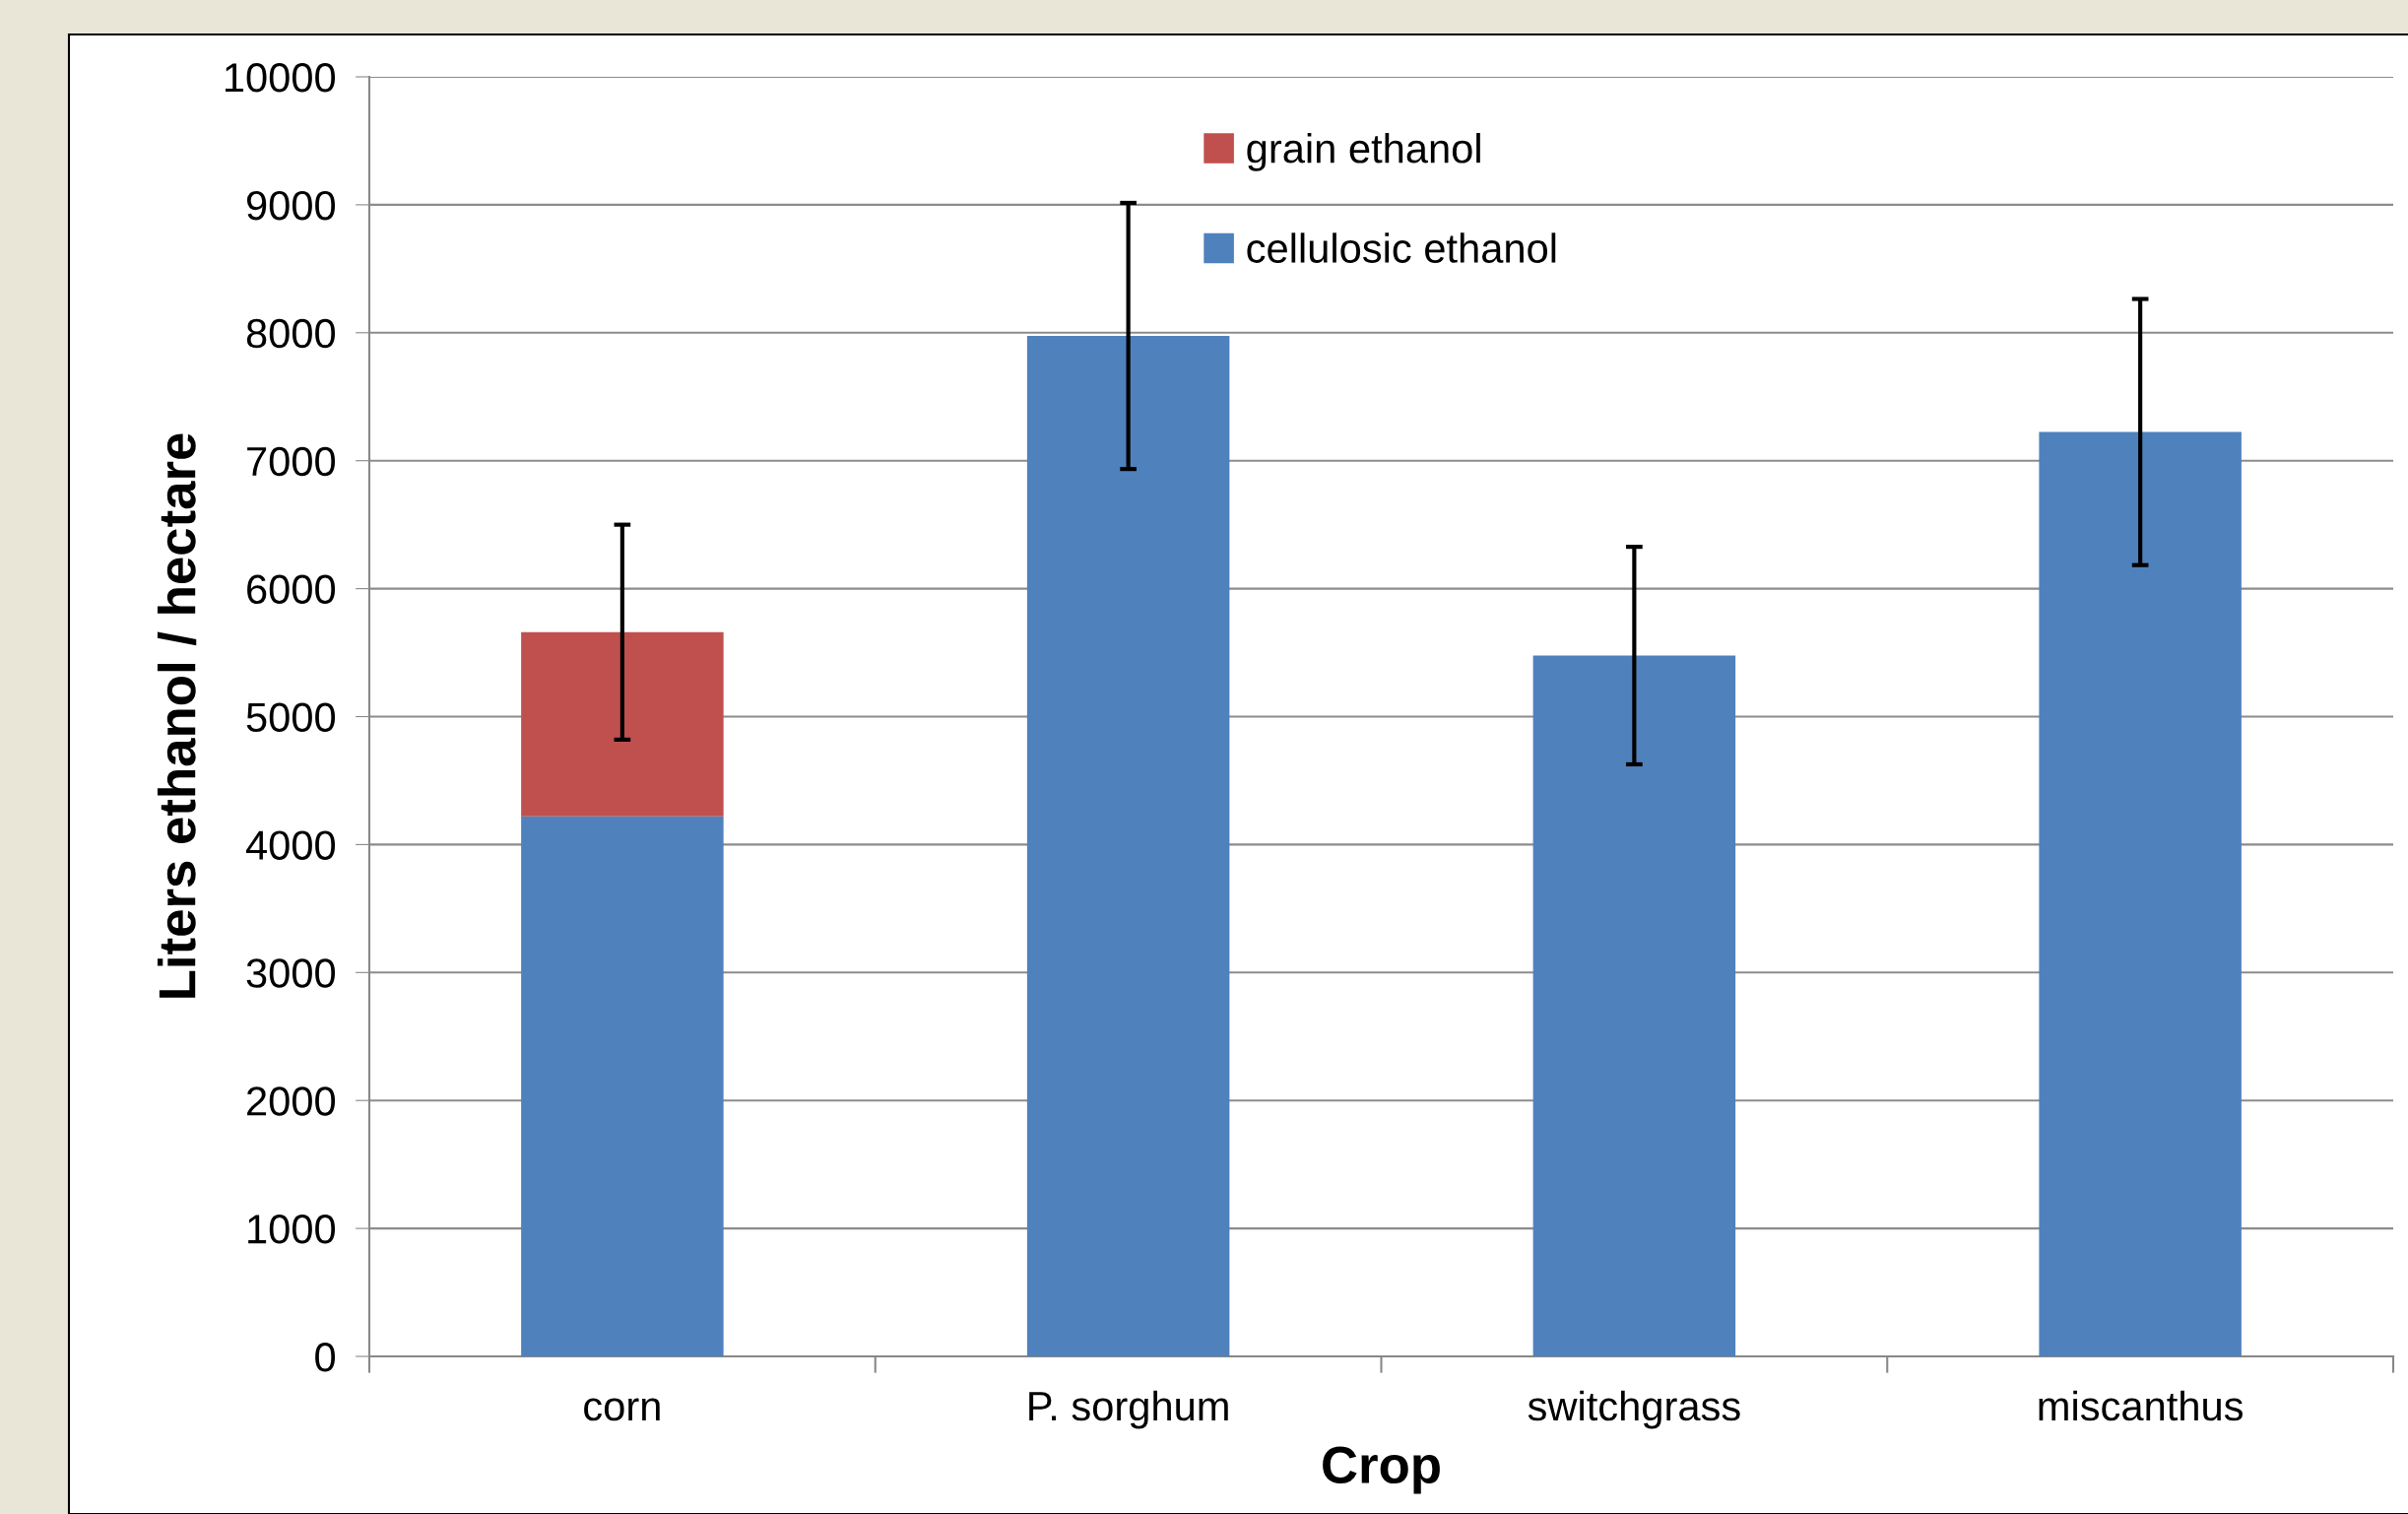 This screenshot has height=1514, width=2408. What do you see at coordinates (280, 78) in the screenshot?
I see `y-tick-label: 10000` at bounding box center [280, 78].